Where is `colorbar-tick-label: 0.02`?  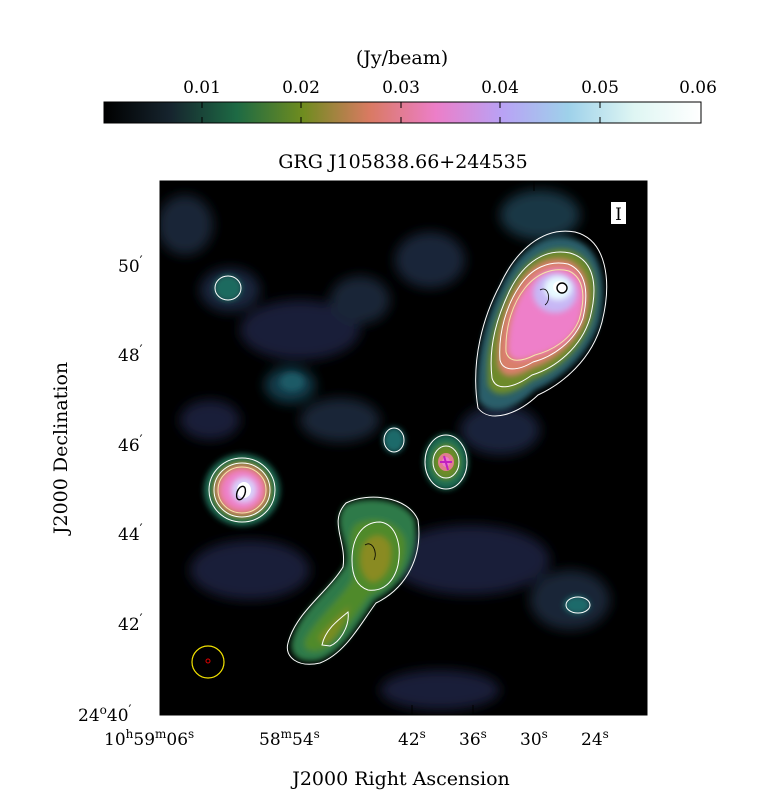
colorbar-tick-label: 0.02 is located at coordinates (301, 88).